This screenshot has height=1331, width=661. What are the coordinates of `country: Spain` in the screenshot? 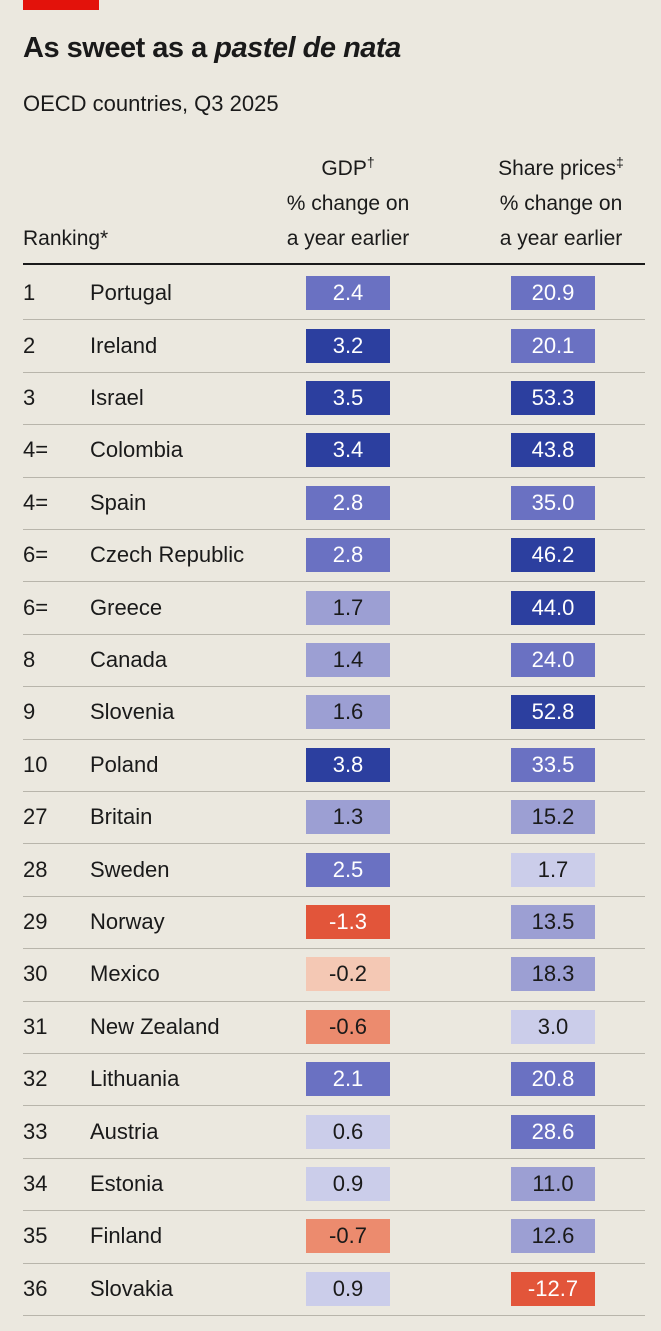 It's located at (118, 502).